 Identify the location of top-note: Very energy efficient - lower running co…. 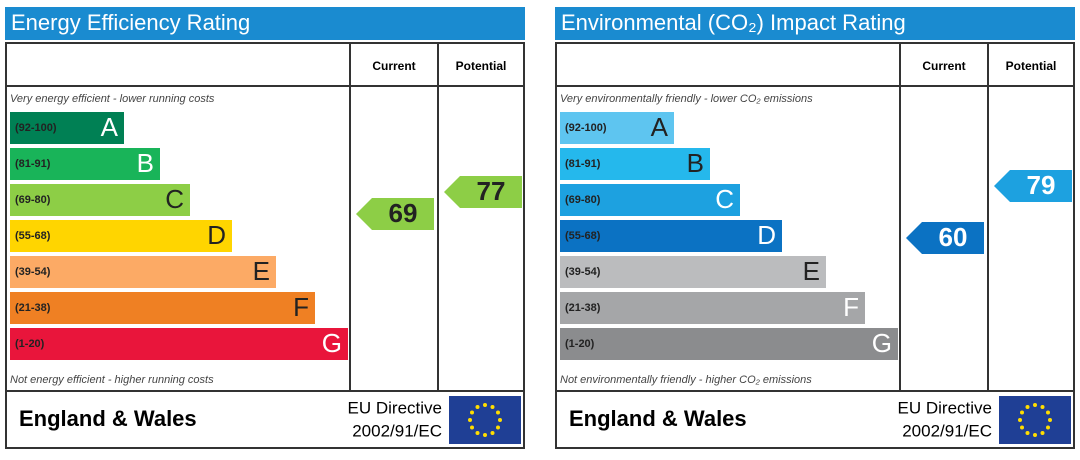
(112, 99).